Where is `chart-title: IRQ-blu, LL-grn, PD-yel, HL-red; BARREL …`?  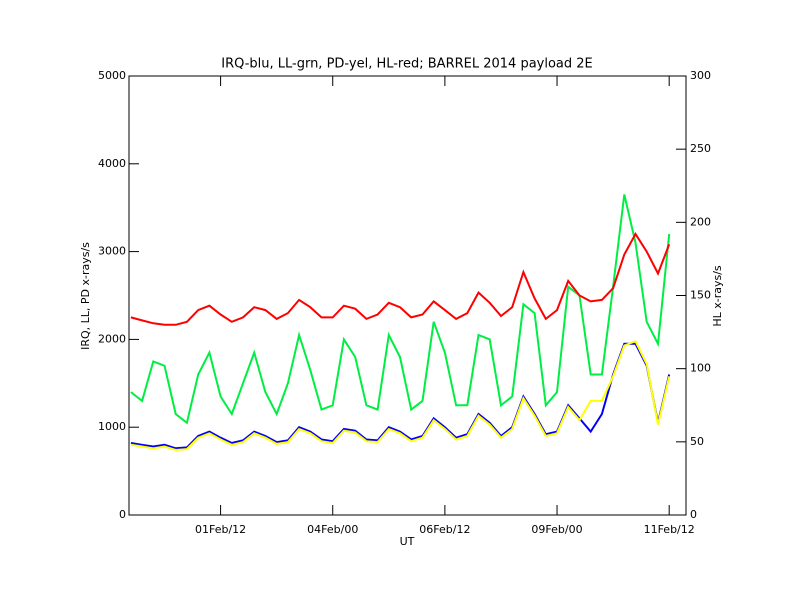
chart-title: IRQ-blu, LL-grn, PD-yel, HL-red; BARREL … is located at coordinates (407, 64).